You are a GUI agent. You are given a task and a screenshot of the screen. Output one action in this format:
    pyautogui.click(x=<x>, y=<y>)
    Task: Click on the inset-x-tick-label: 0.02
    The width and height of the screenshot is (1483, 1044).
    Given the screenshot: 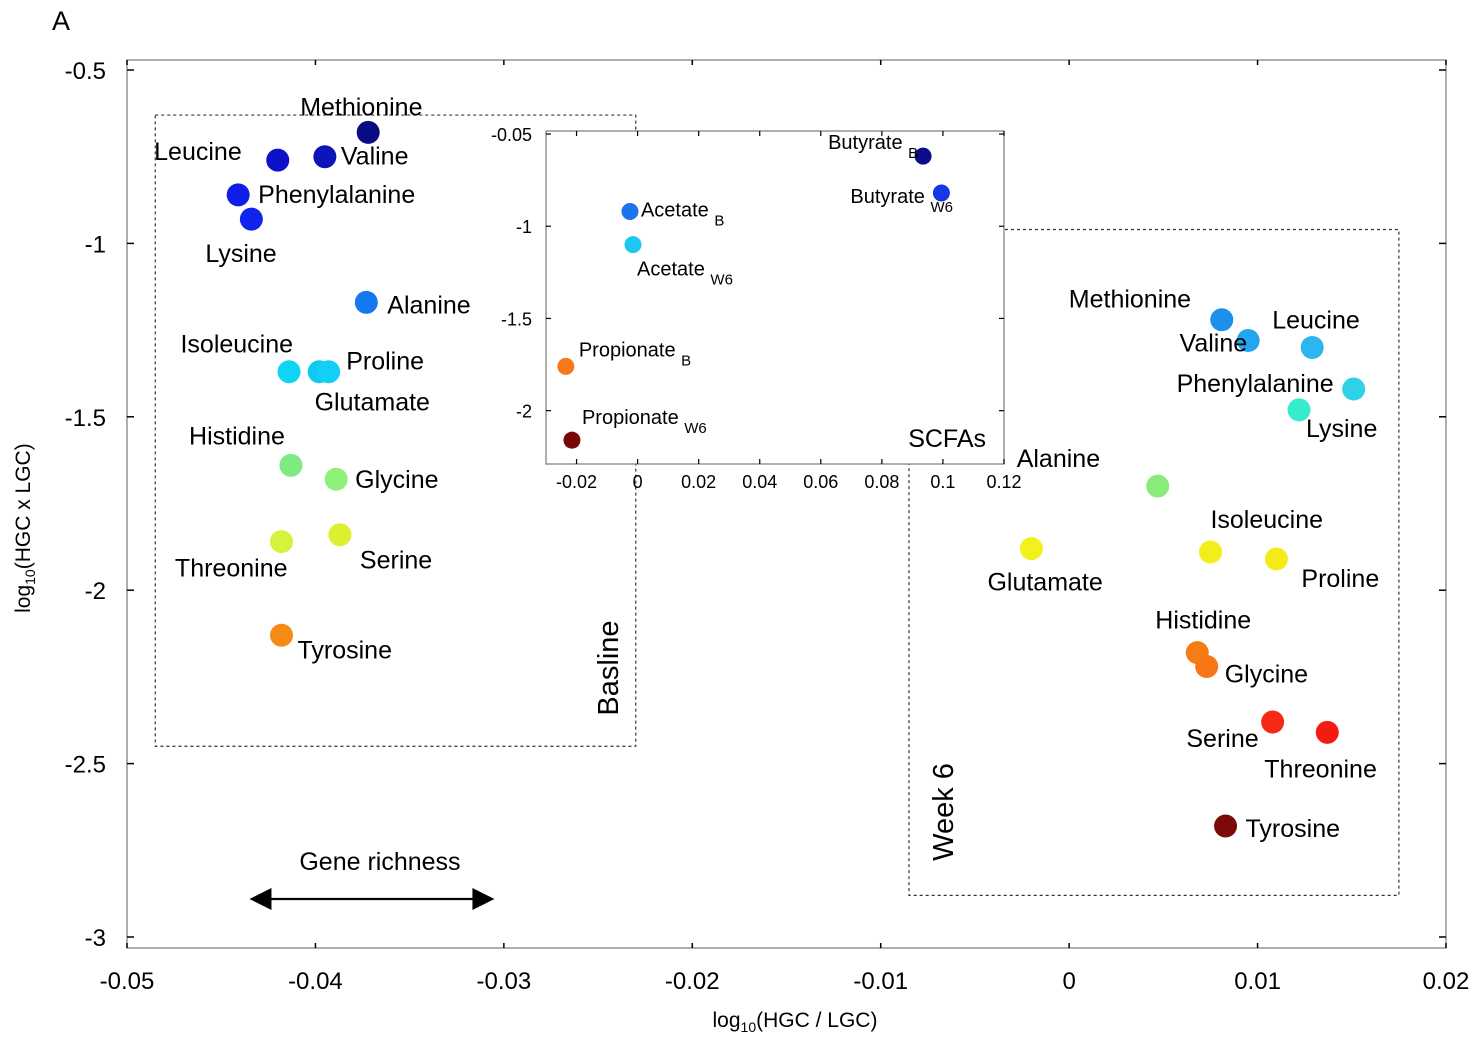 What is the action you would take?
    pyautogui.click(x=698, y=482)
    